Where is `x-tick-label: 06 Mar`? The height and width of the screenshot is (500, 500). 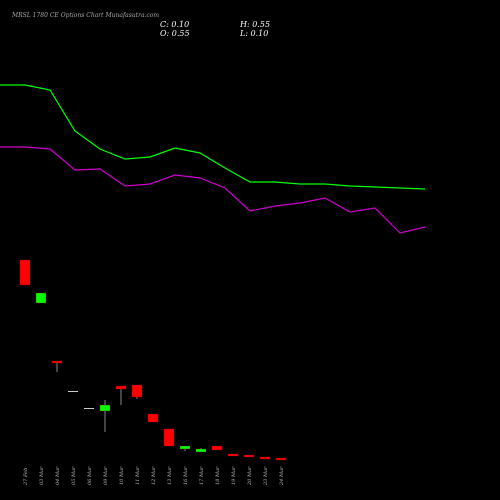
x-tick-label: 06 Mar is located at coordinates (90, 475).